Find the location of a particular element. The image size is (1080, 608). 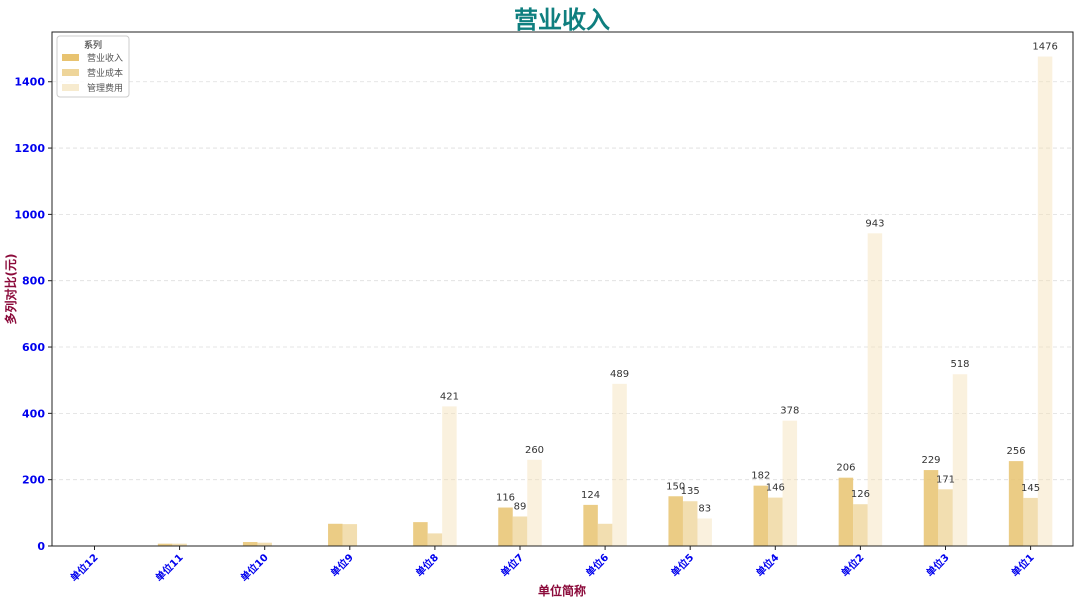

x-tick-label: 单位7 is located at coordinates (512, 565).